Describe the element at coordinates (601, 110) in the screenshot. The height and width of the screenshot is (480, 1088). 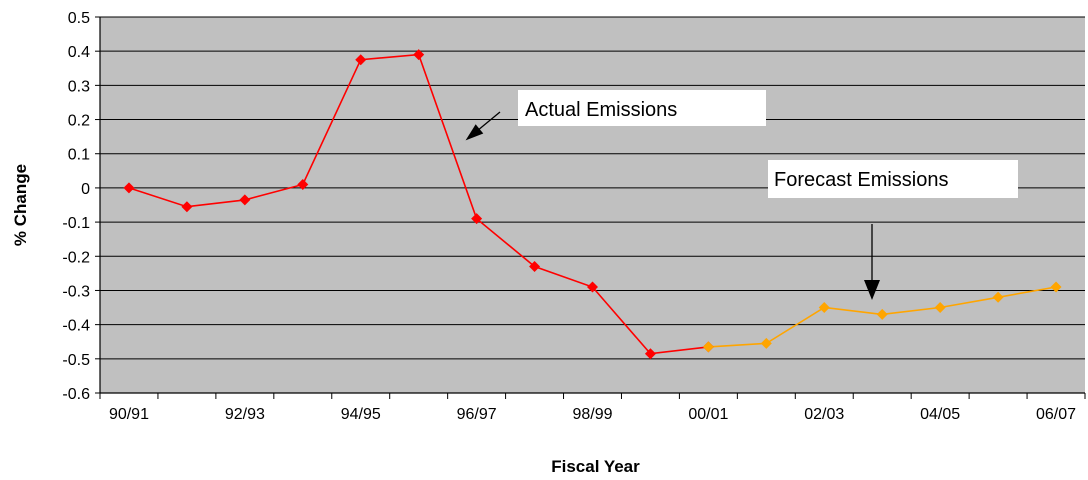
I see `actual-emissions-label: Actual Emissions` at that location.